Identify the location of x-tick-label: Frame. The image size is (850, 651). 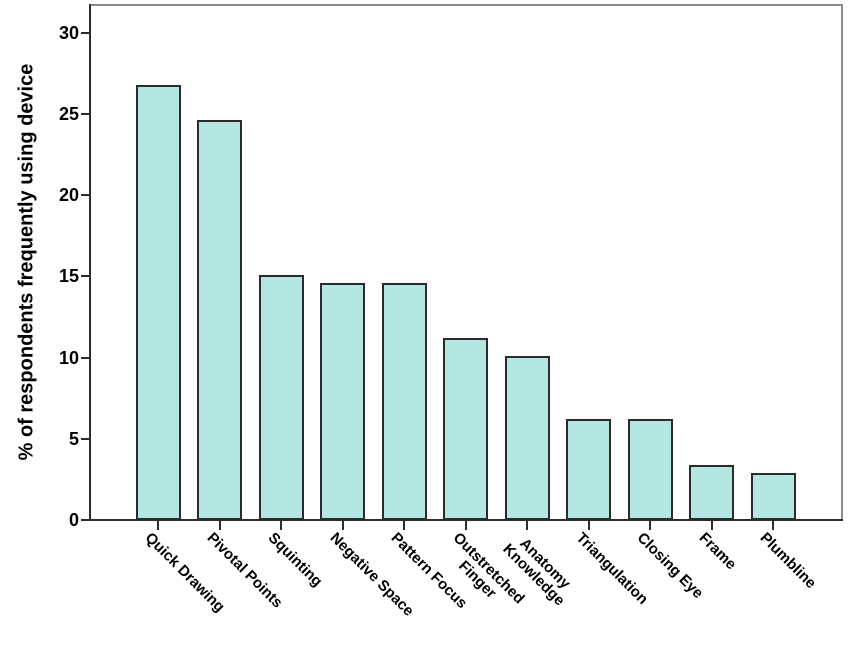
(717, 551).